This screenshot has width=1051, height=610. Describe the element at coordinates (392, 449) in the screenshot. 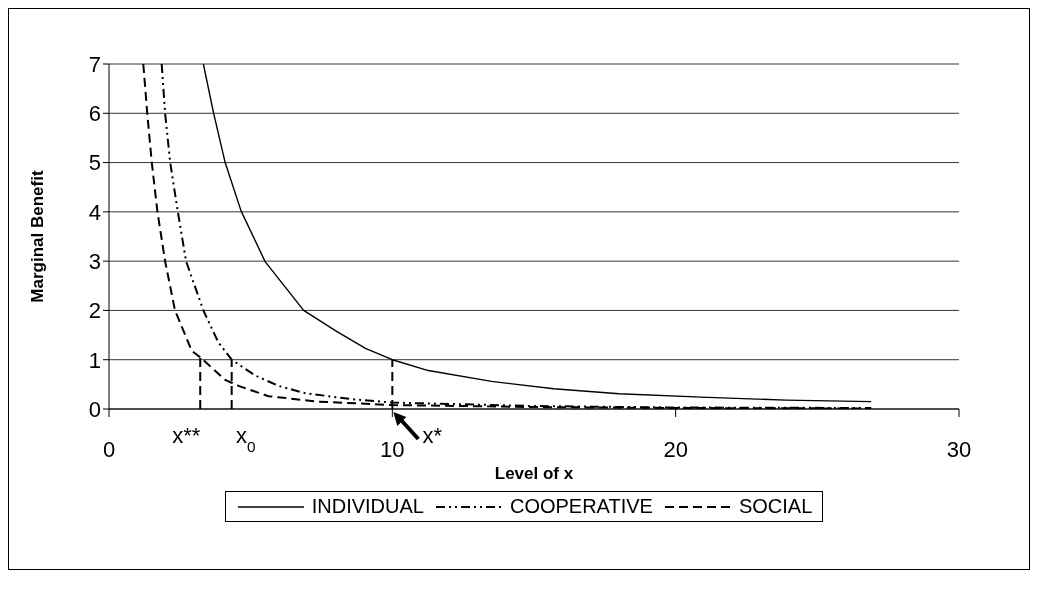

I see `x-tick-label: 10` at that location.